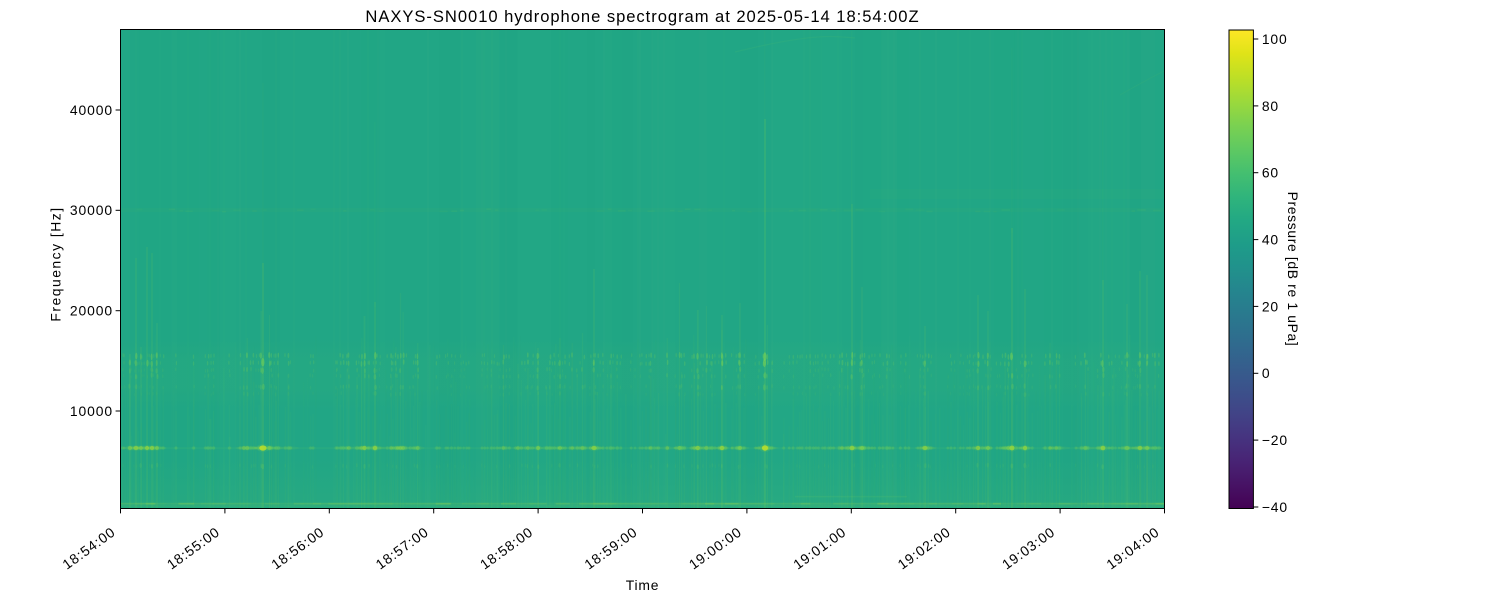 The width and height of the screenshot is (1500, 600). What do you see at coordinates (1275, 39) in the screenshot?
I see `svg-text: 100` at bounding box center [1275, 39].